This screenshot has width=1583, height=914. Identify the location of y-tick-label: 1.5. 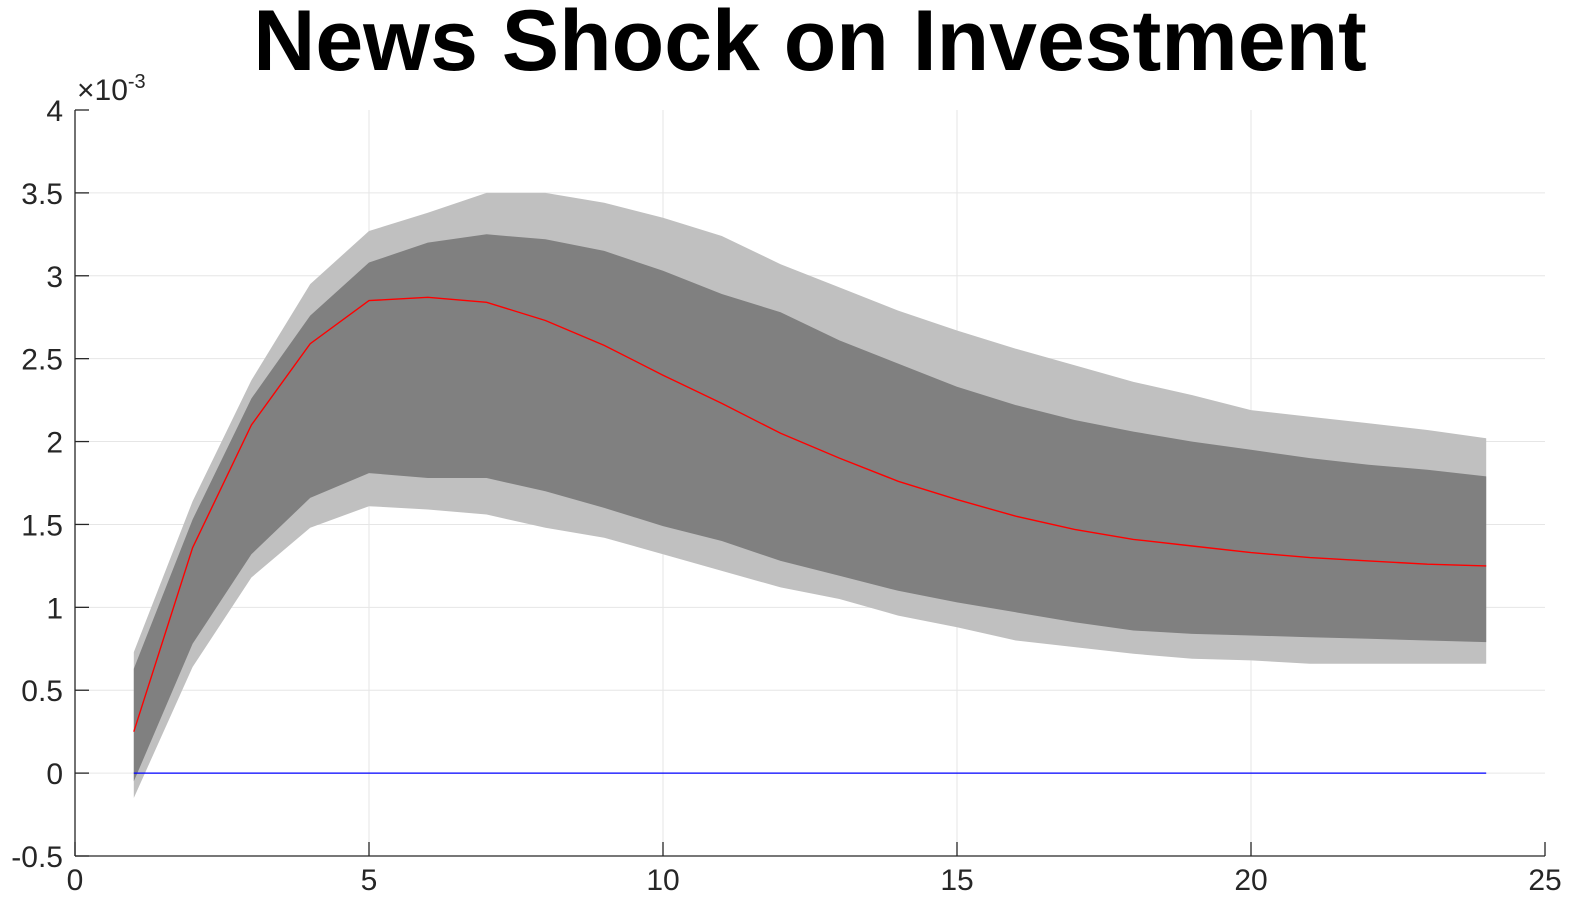
(42, 525).